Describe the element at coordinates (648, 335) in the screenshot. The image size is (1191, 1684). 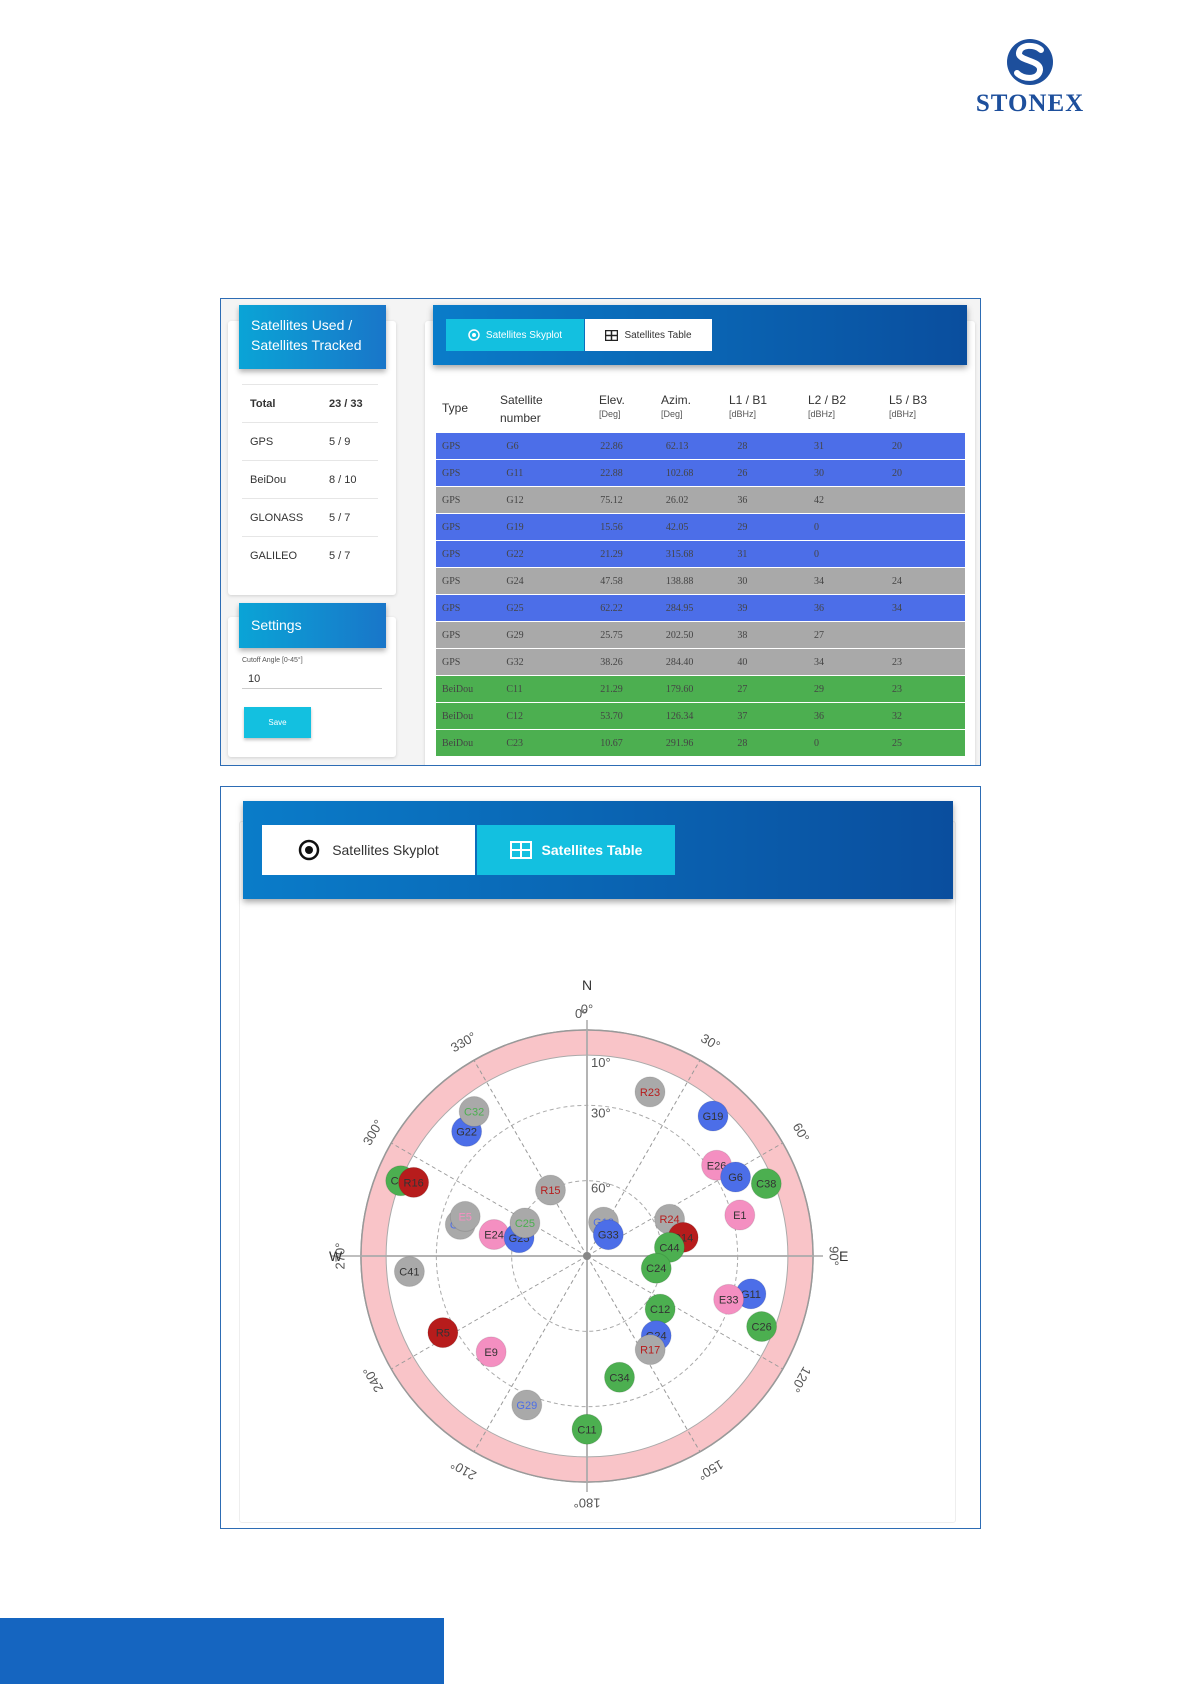
I see `tab-table: Satellites Table` at that location.